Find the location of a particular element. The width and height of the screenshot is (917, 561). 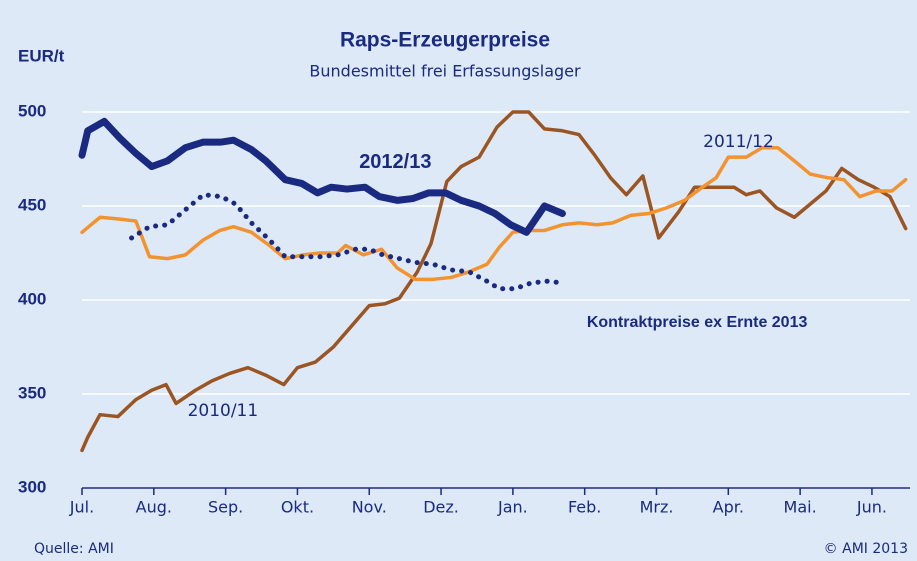

y-tick-label: 300 is located at coordinates (32, 486).